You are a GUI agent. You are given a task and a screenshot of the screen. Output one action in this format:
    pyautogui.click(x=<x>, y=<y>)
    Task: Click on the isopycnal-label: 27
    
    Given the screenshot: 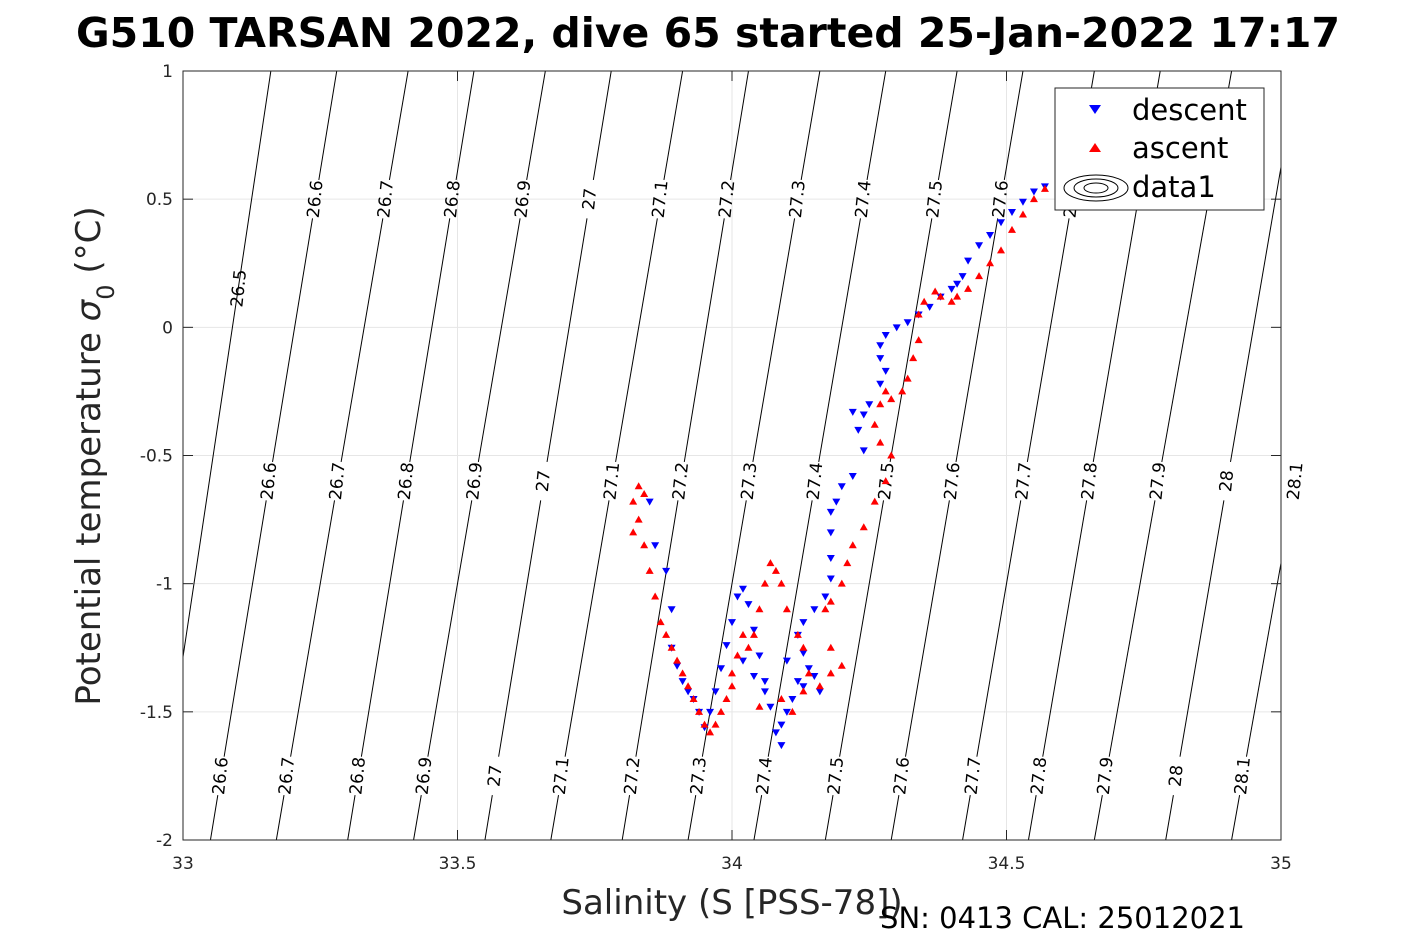 What is the action you would take?
    pyautogui.click(x=544, y=481)
    